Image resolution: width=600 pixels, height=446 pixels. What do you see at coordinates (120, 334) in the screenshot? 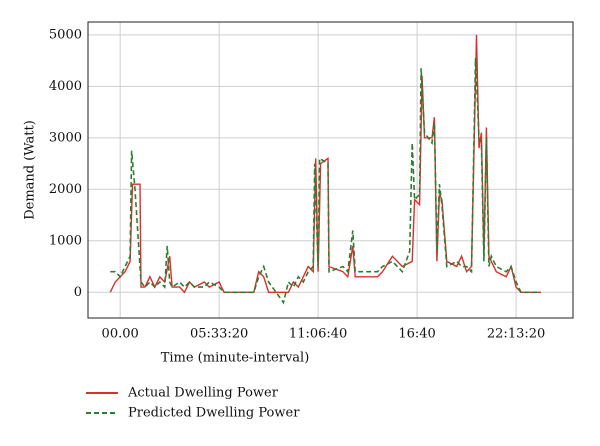
I see `x-tick-label: 00.00` at bounding box center [120, 334].